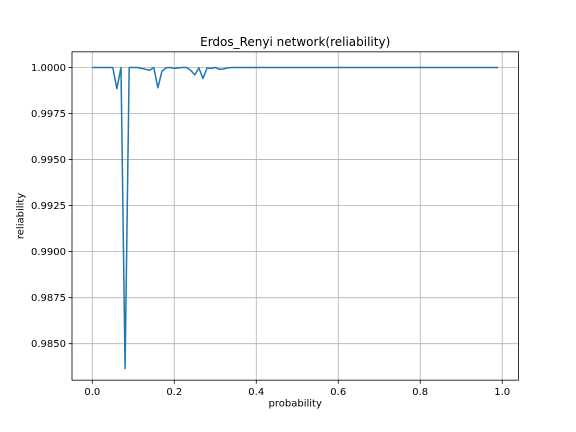 This screenshot has height=432, width=576. I want to click on y-tick-label: 0.9850, so click(48, 344).